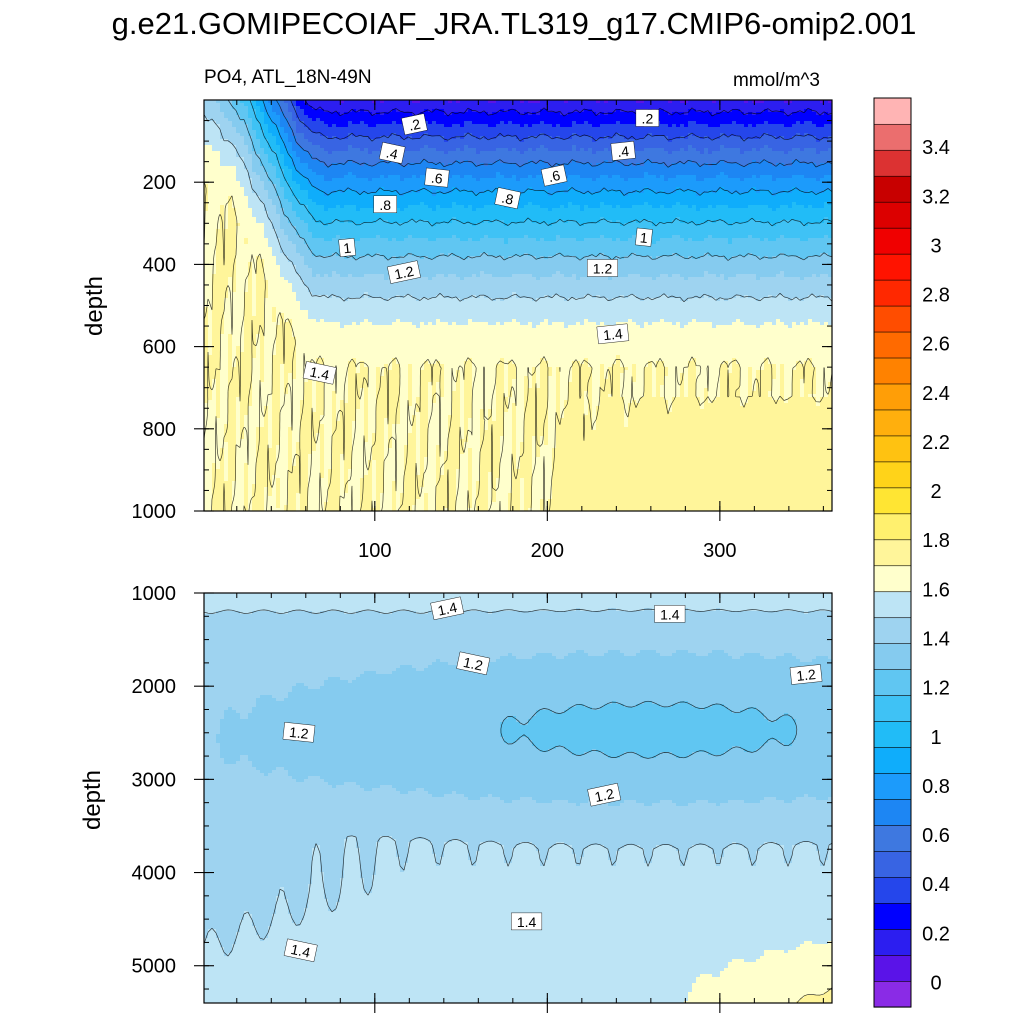  Describe the element at coordinates (159, 348) in the screenshot. I see `y-tick-label: 600` at that location.